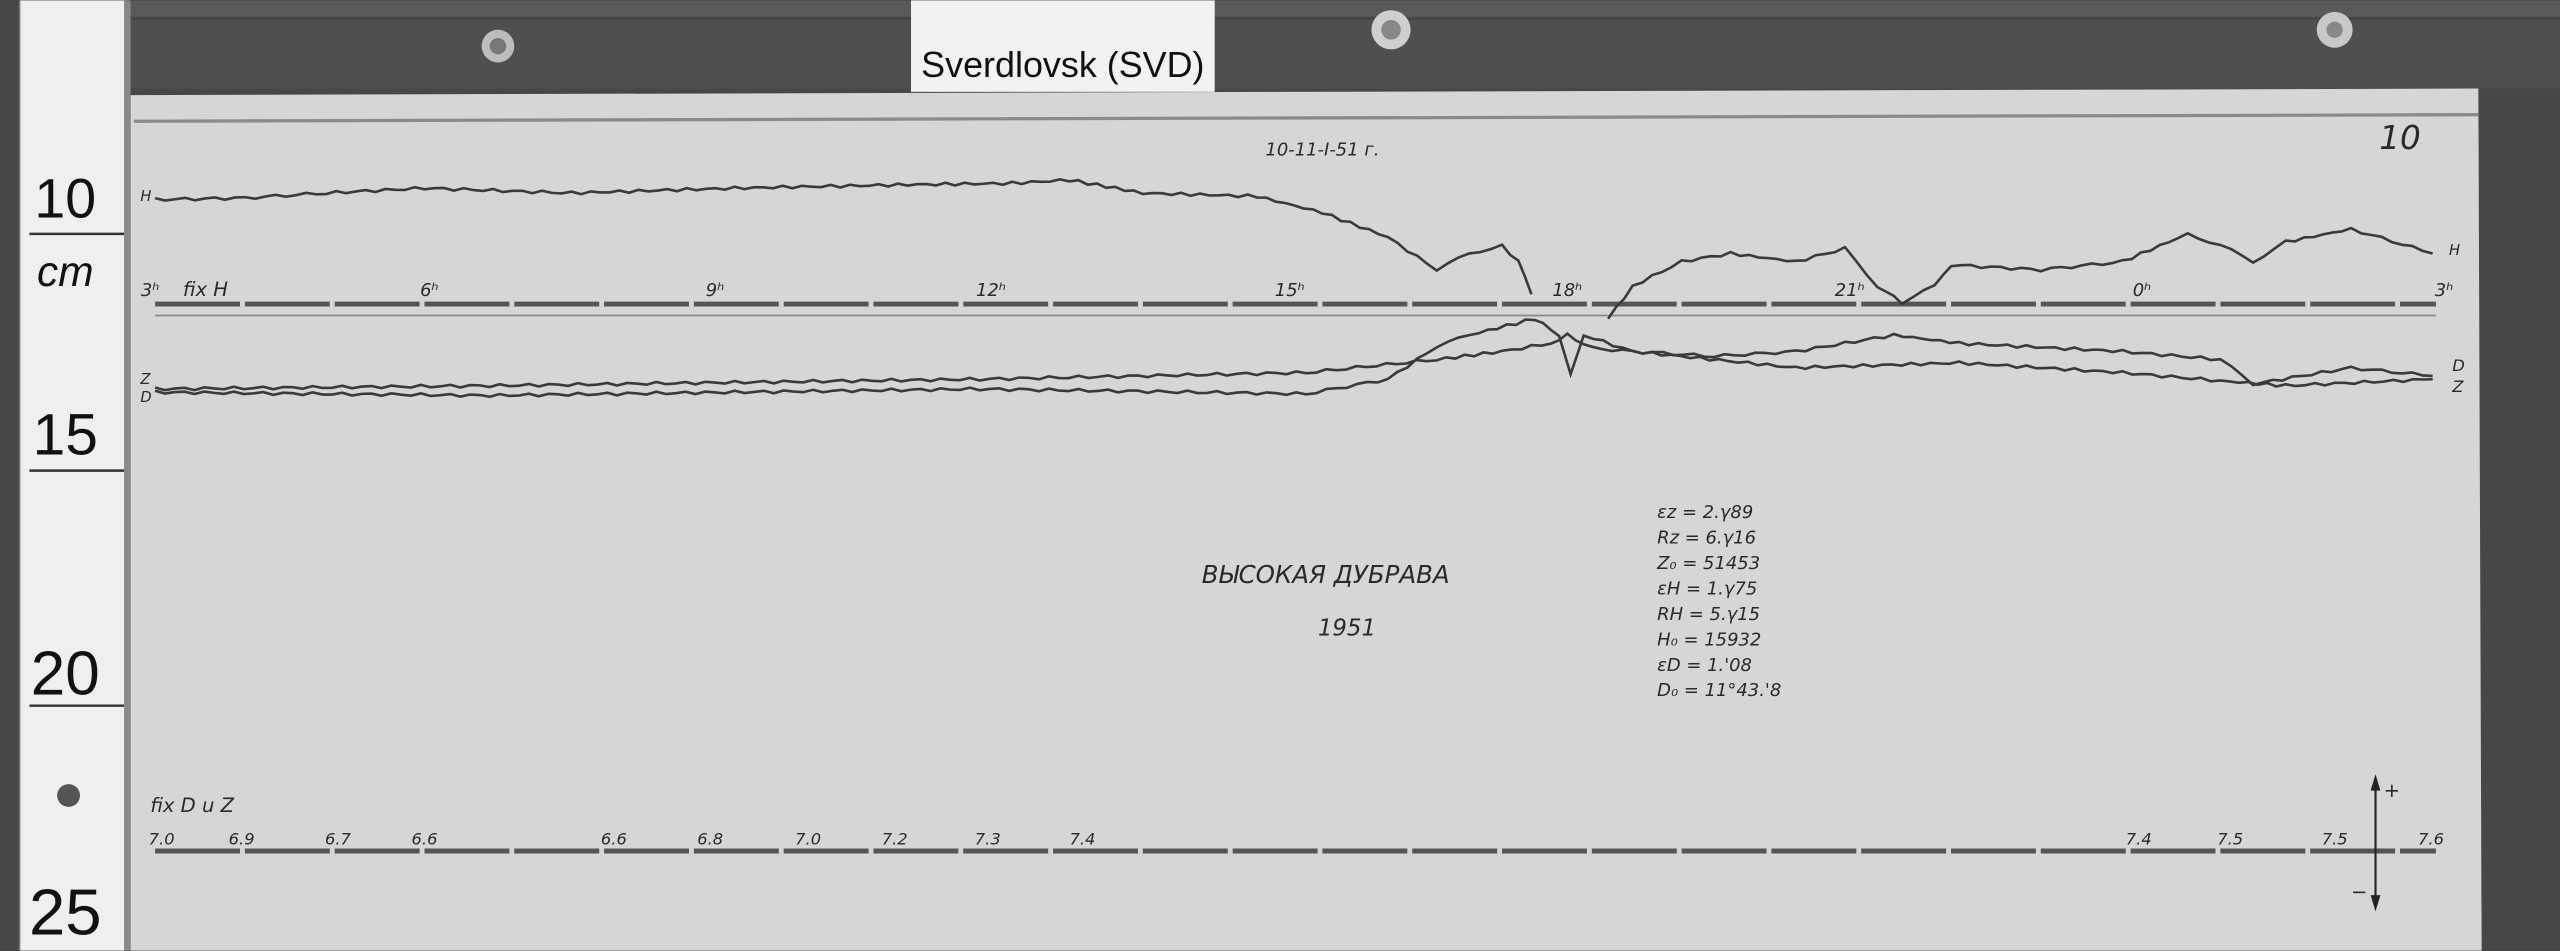 The width and height of the screenshot is (2560, 951). What do you see at coordinates (65, 271) in the screenshot?
I see `ruler-label: cm` at bounding box center [65, 271].